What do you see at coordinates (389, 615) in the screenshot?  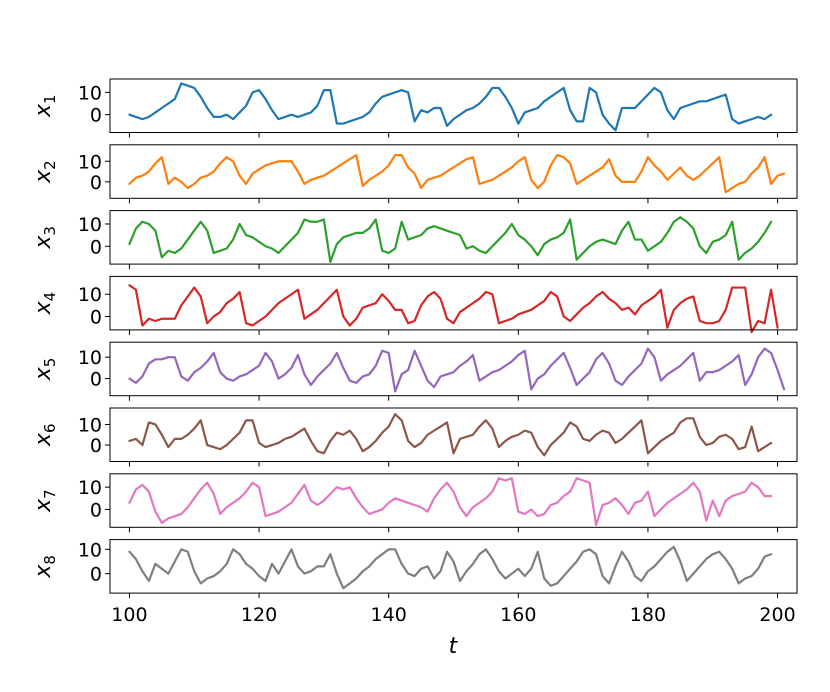 I see `x-tick-label: 140` at bounding box center [389, 615].